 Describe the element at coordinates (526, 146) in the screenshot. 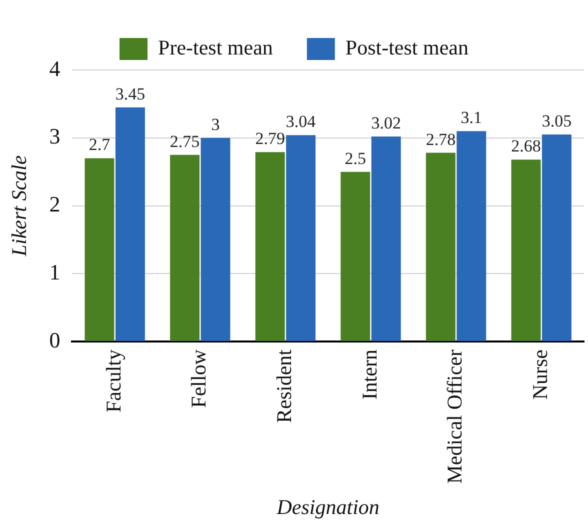

I see `data-label: 2.68` at that location.